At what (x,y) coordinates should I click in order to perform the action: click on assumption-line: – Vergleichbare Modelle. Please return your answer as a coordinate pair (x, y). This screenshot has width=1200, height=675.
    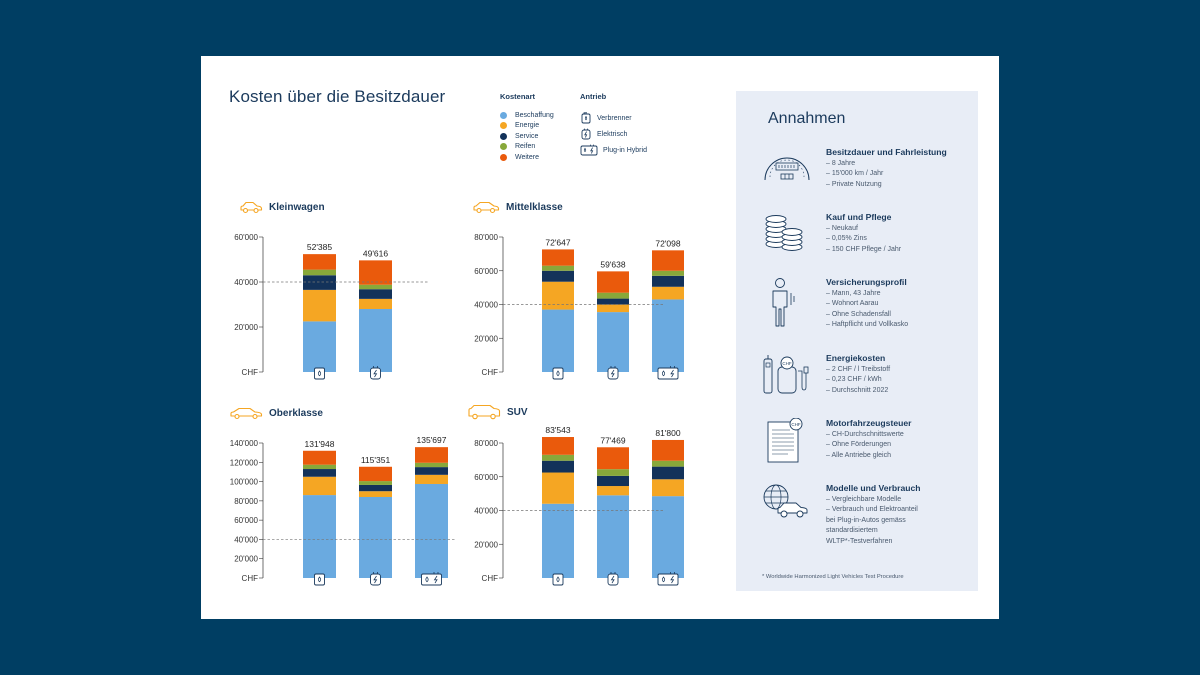
    Looking at the image, I should click on (864, 499).